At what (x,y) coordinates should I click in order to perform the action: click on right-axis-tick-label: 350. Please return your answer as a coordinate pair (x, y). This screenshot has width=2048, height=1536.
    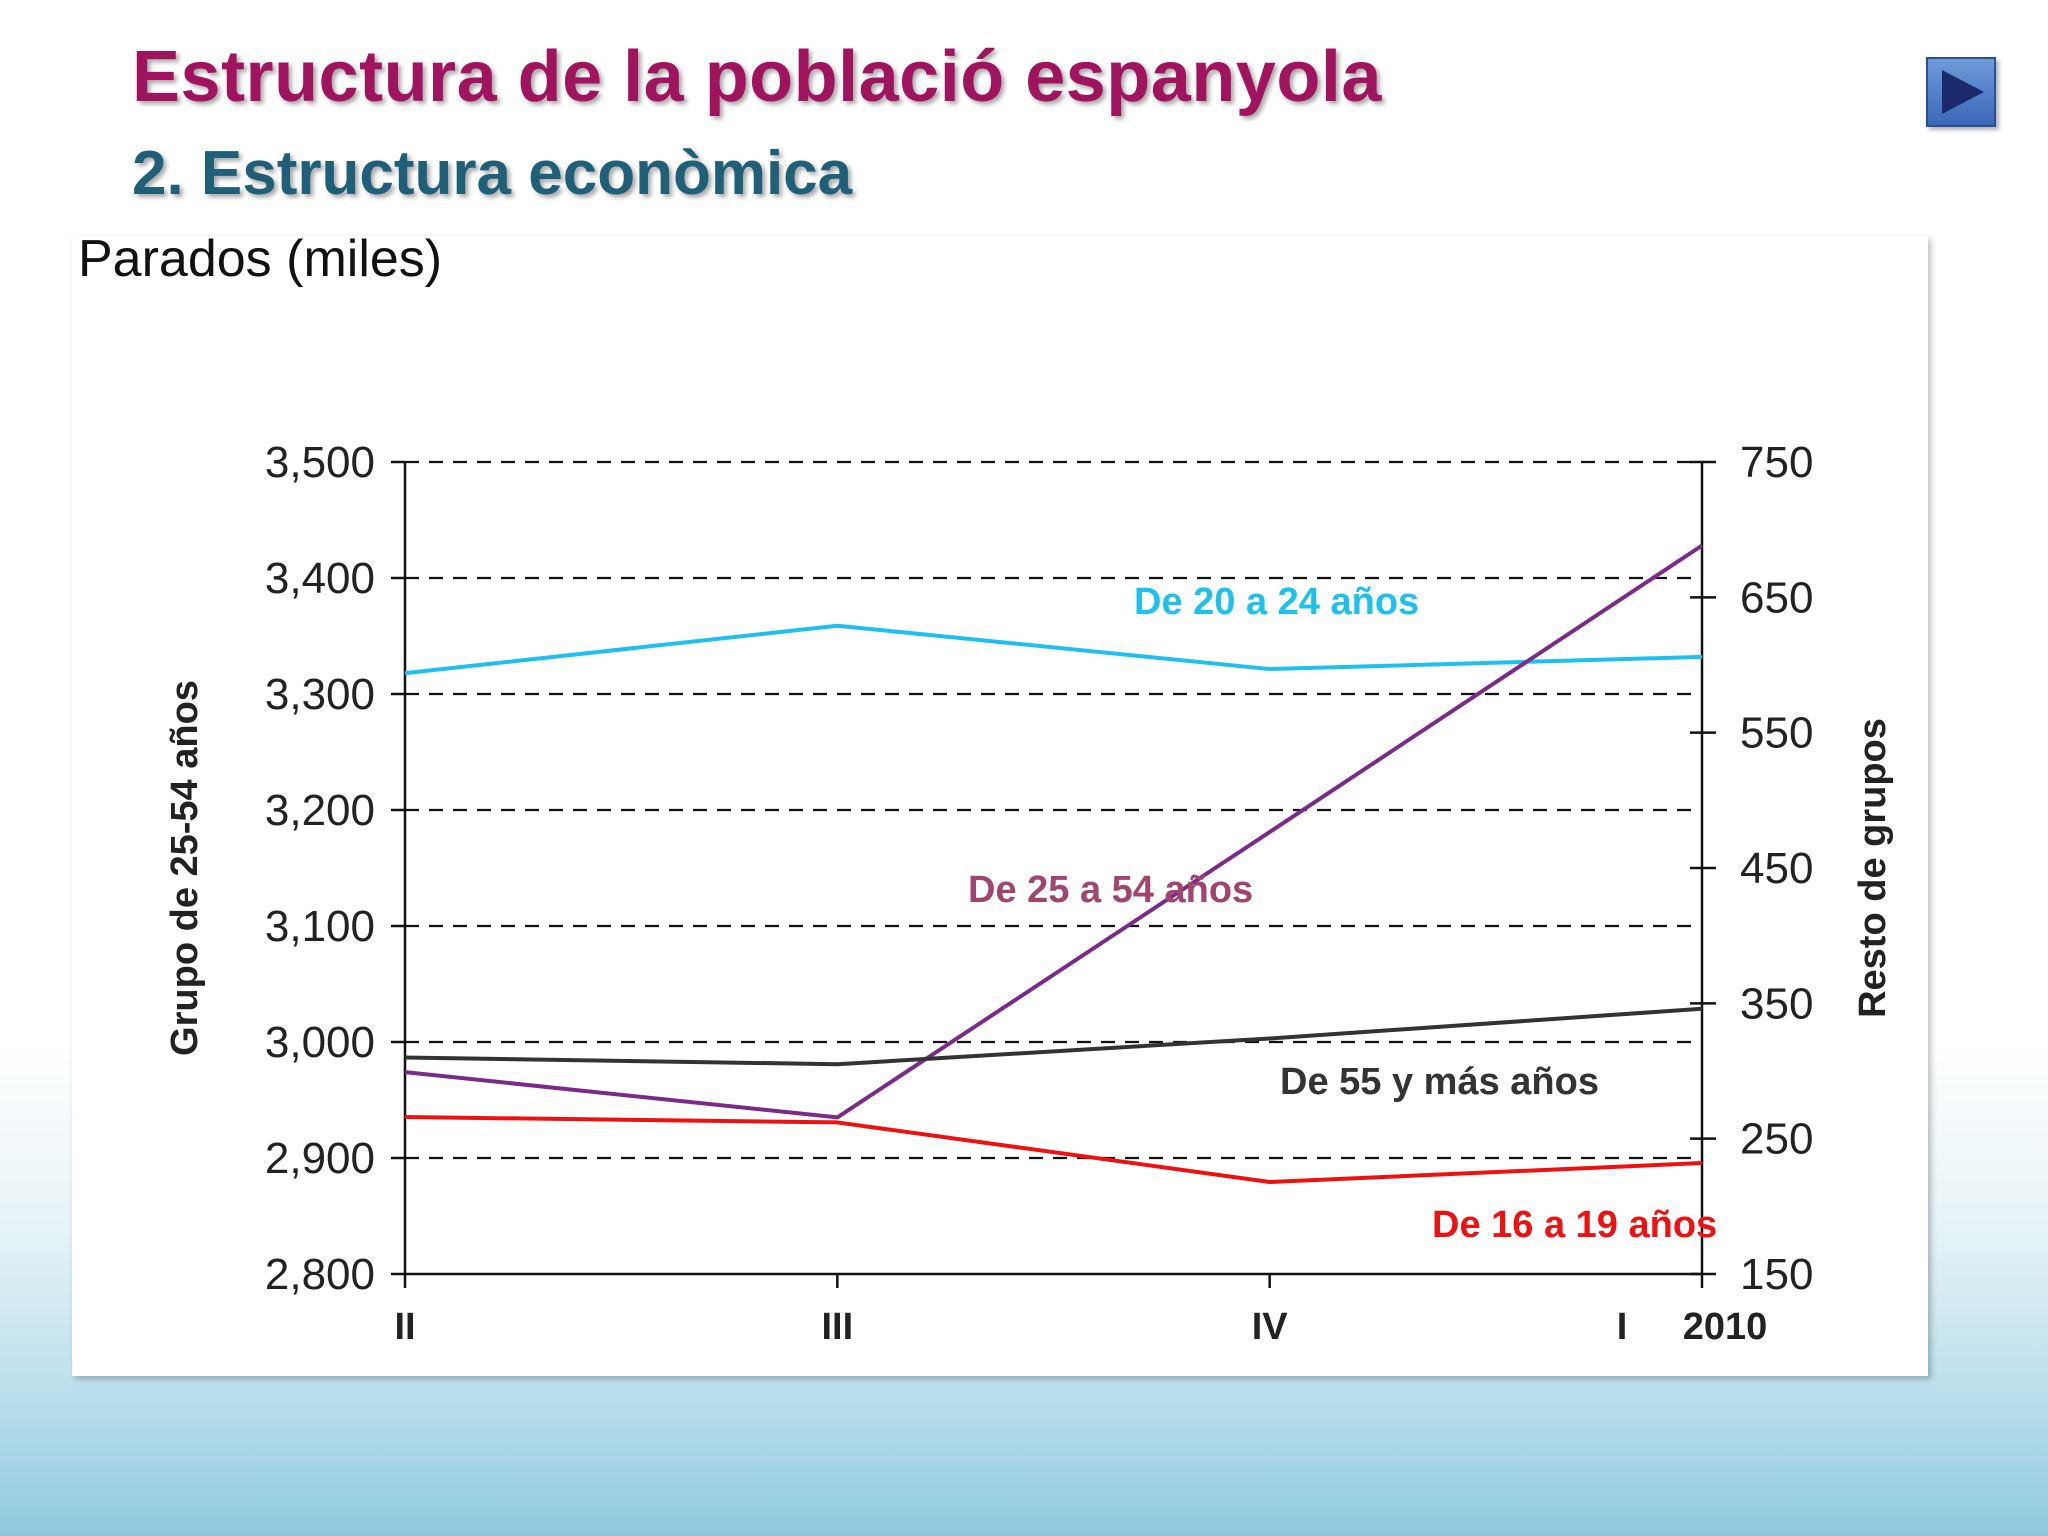
    Looking at the image, I should click on (1776, 1003).